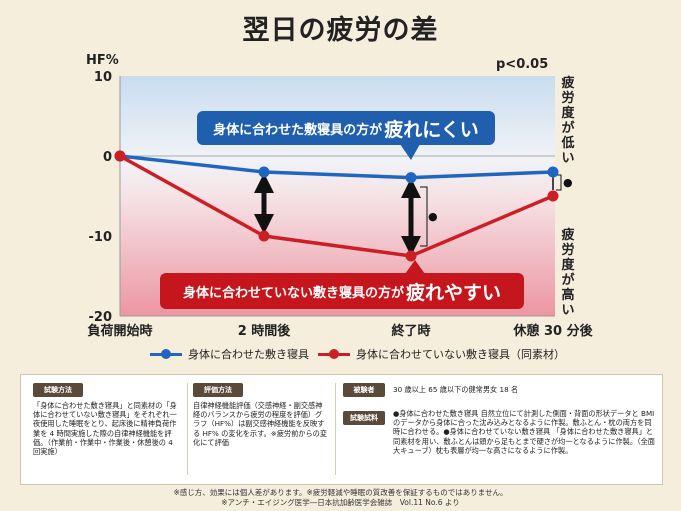 The image size is (681, 511). Describe the element at coordinates (336, 167) in the screenshot. I see `series-line-blue` at that location.